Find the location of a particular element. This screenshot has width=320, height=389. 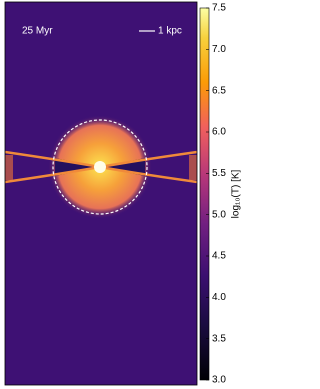

colorbar is located at coordinates (204, 194).